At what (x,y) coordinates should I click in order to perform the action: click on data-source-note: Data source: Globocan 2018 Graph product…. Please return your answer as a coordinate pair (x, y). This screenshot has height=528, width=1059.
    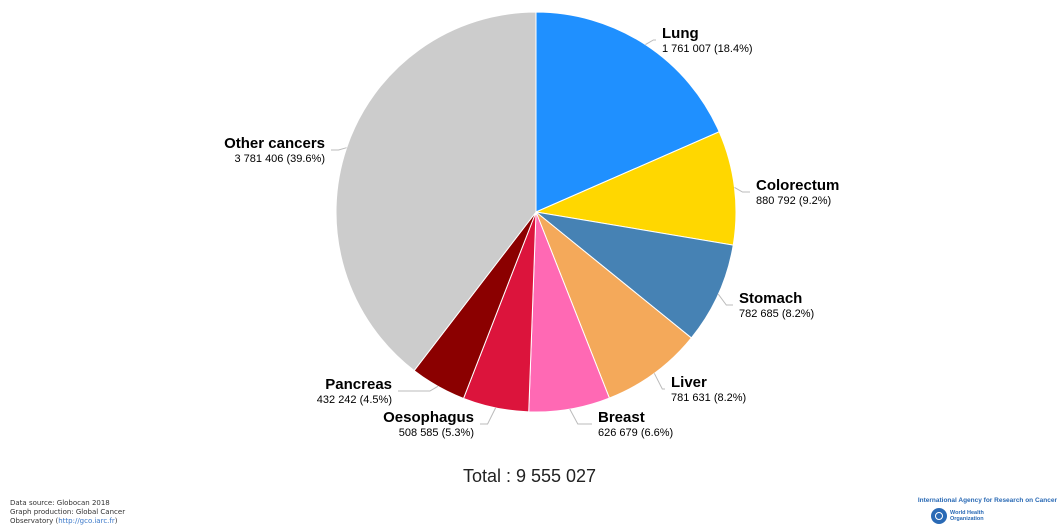
    Looking at the image, I should click on (90, 513).